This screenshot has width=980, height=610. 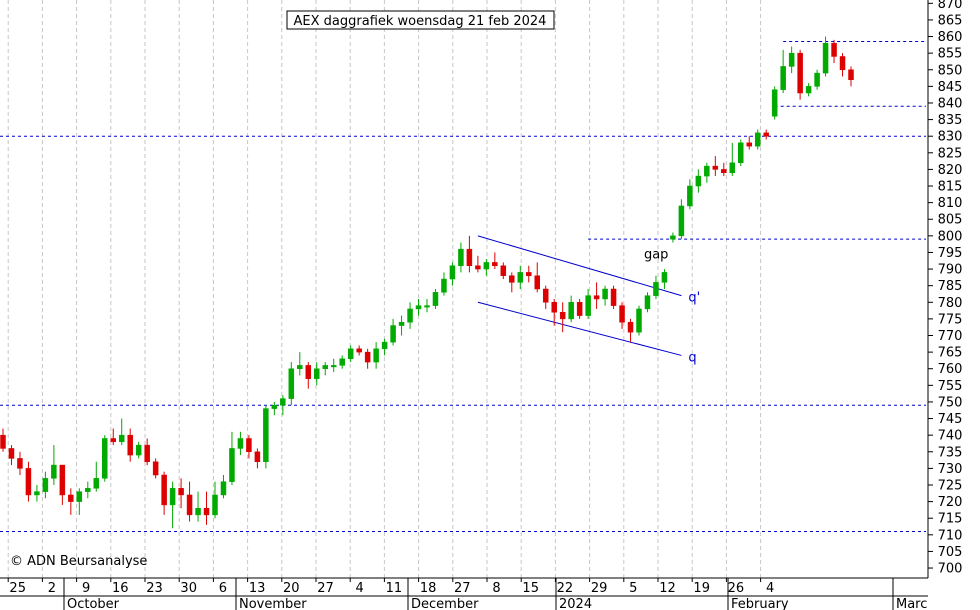 I want to click on trendline-label: q', so click(x=694, y=298).